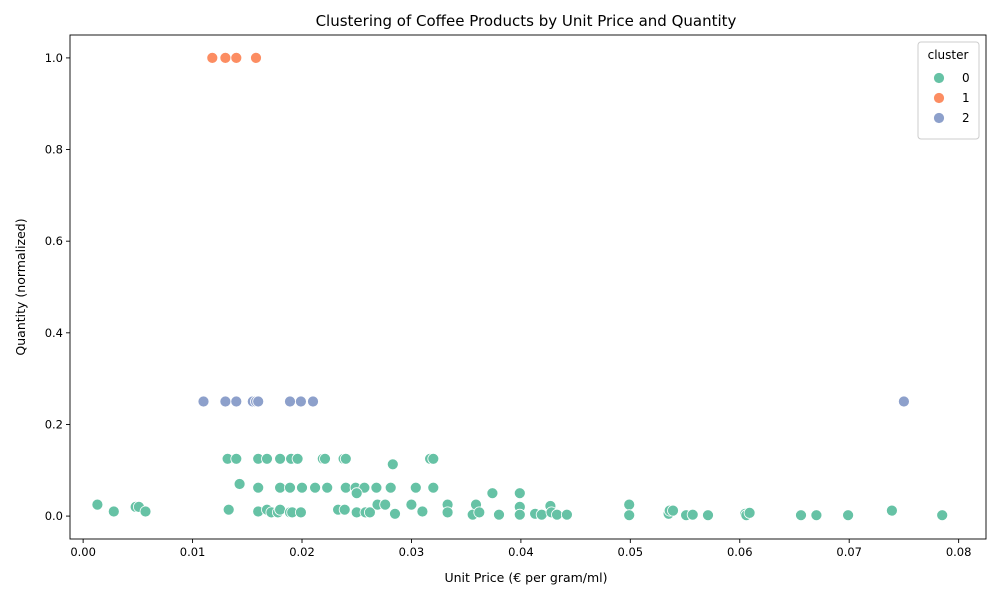 This screenshot has width=1000, height=604. What do you see at coordinates (740, 552) in the screenshot?
I see `x-tick-label: 0.06` at bounding box center [740, 552].